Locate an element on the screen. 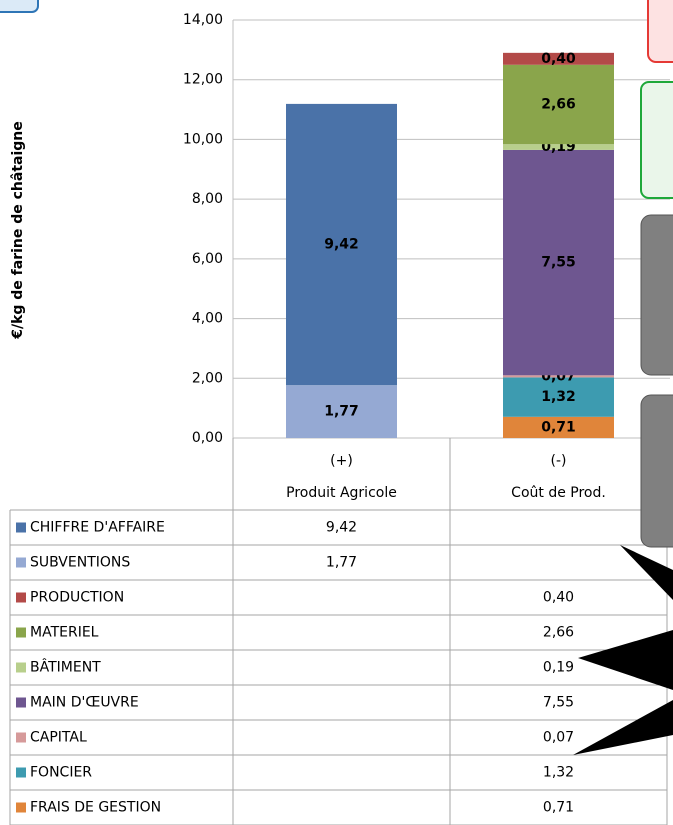  table-cell: 0,07 is located at coordinates (558, 738).